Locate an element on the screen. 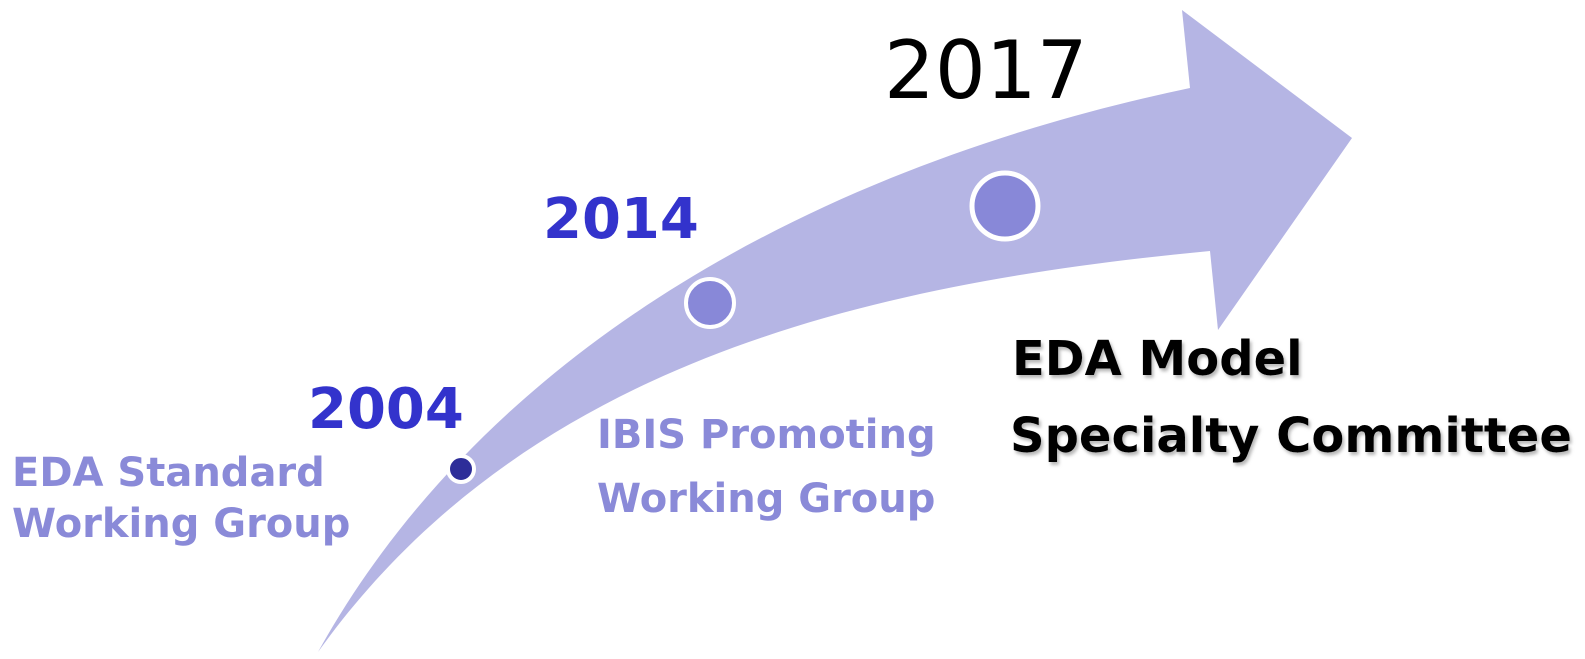 The height and width of the screenshot is (659, 1585). label: Specialty Committee is located at coordinates (1291, 436).